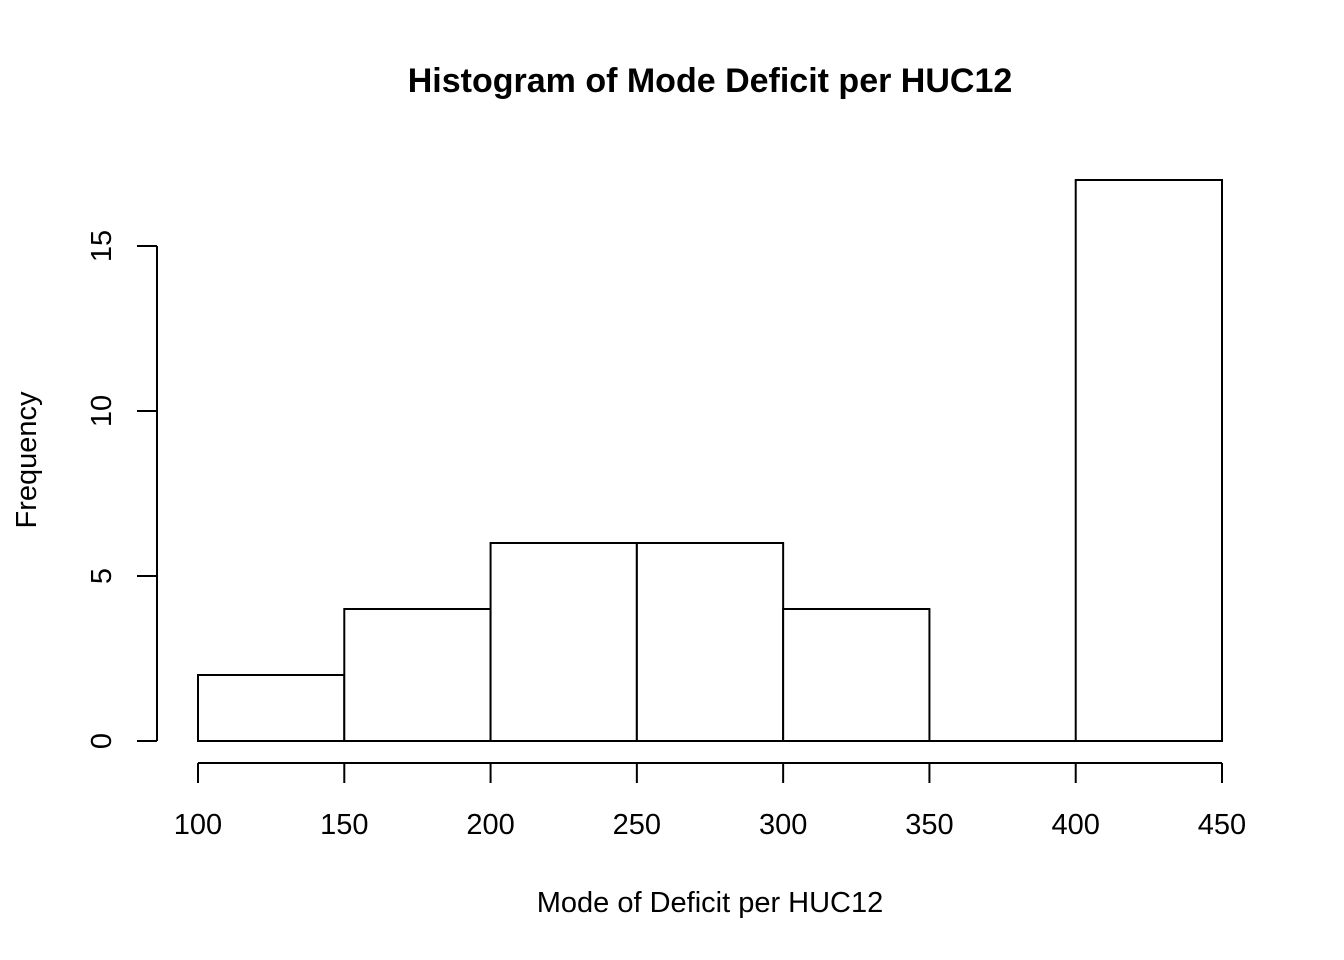  Describe the element at coordinates (122, 489) in the screenshot. I see `y-axis: 0 5 10 15` at that location.